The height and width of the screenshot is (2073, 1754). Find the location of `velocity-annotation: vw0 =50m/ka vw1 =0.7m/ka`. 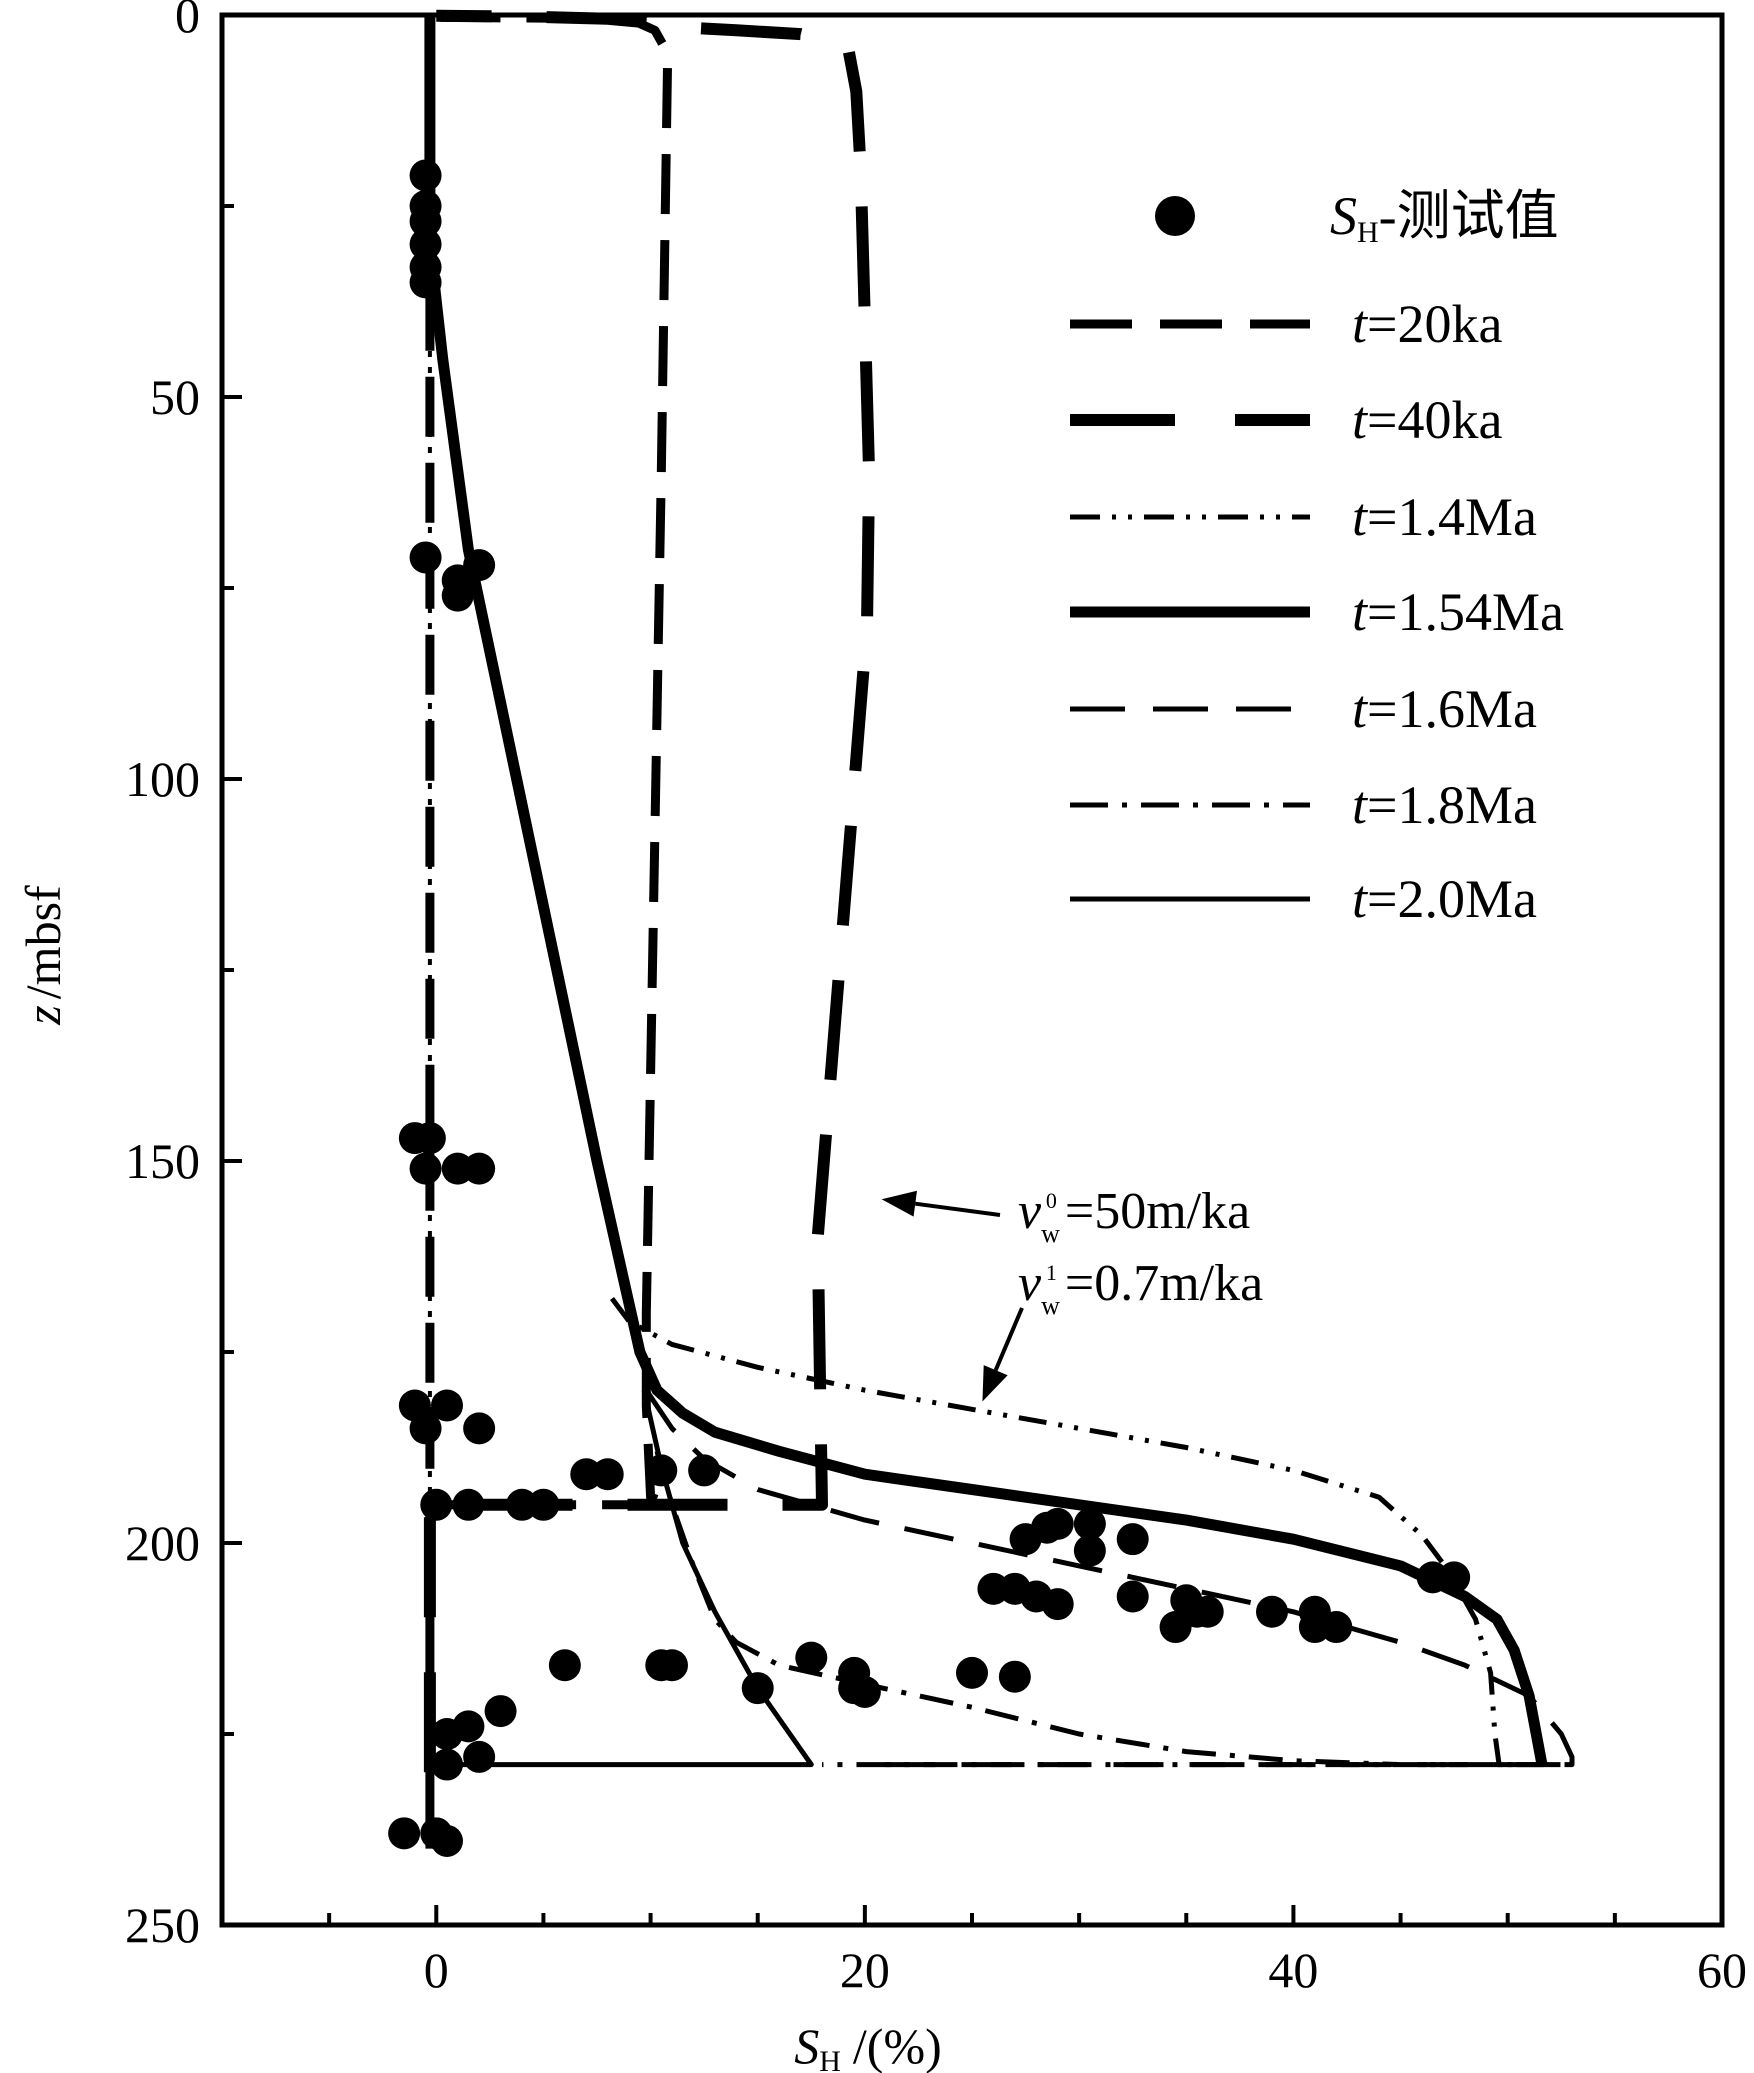

velocity-annotation: vw0 =50m/ka vw1 =0.7m/ka is located at coordinates (1072, 1292).